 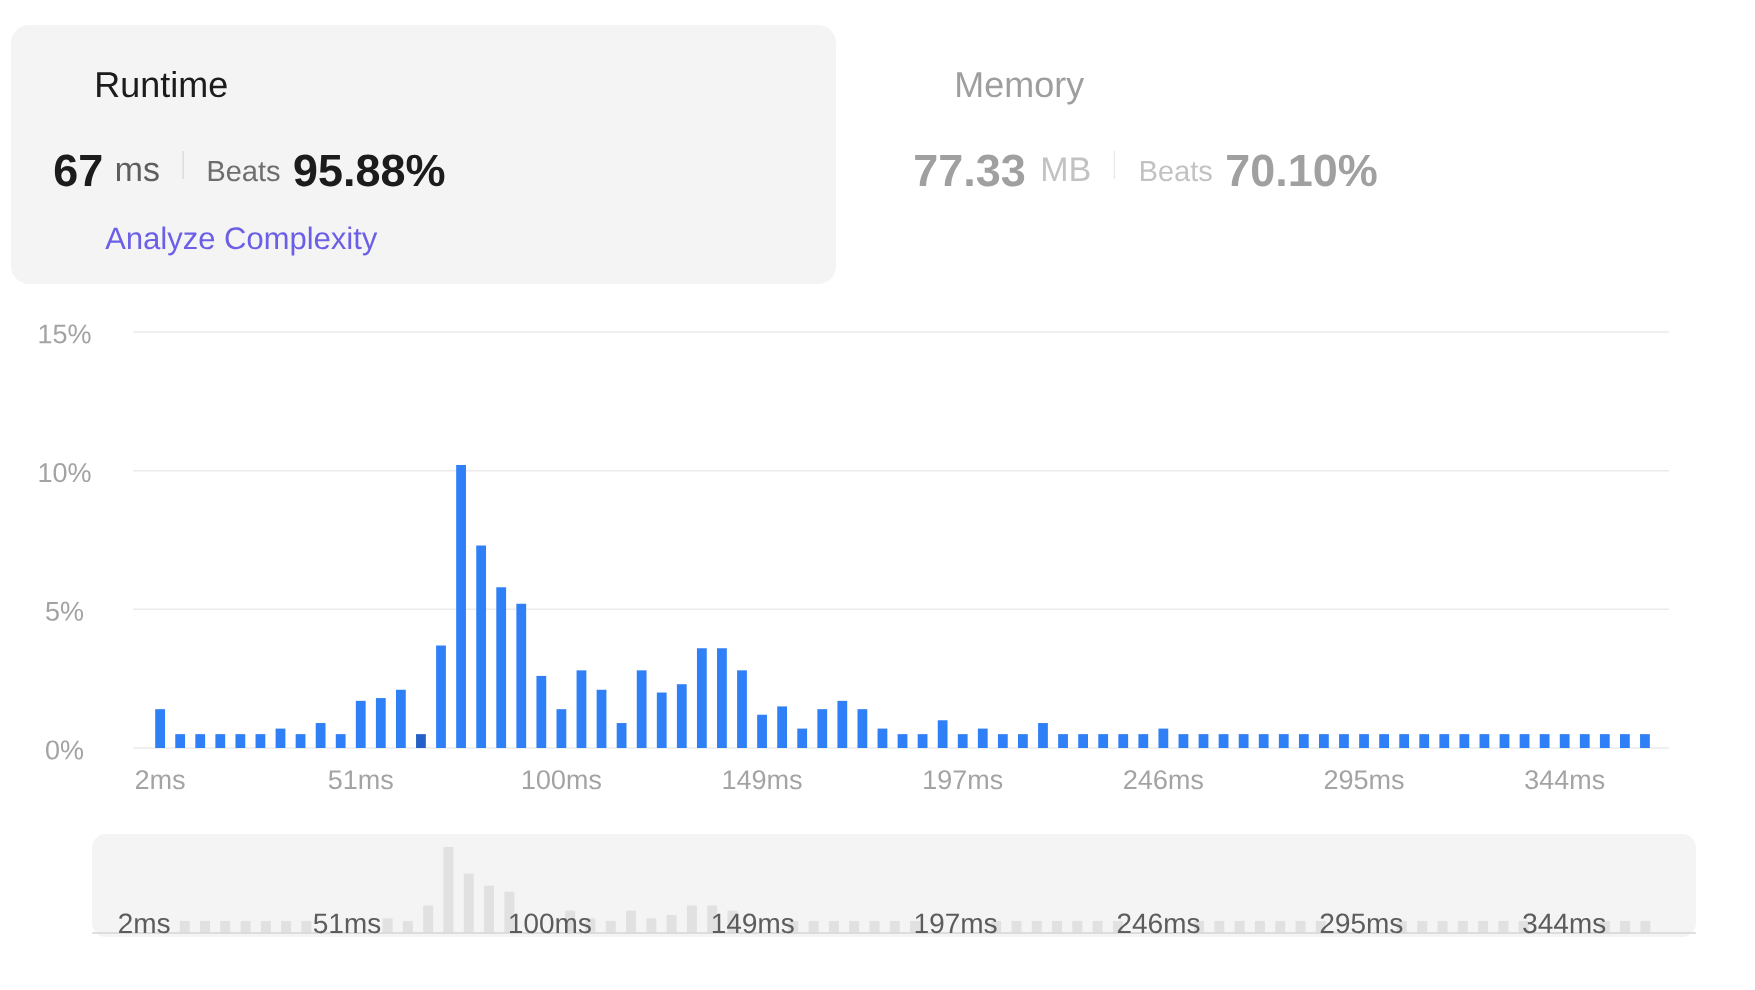 I want to click on text: ms, so click(x=137, y=172).